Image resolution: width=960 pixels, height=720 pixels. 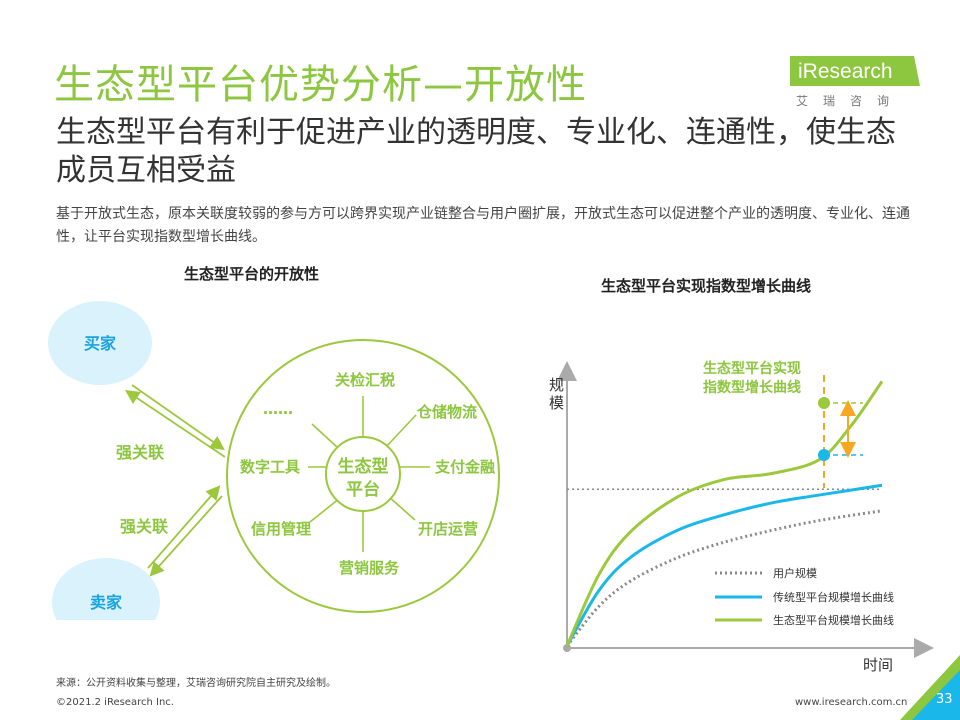 I want to click on x-axis-label: 时间, so click(x=878, y=665).